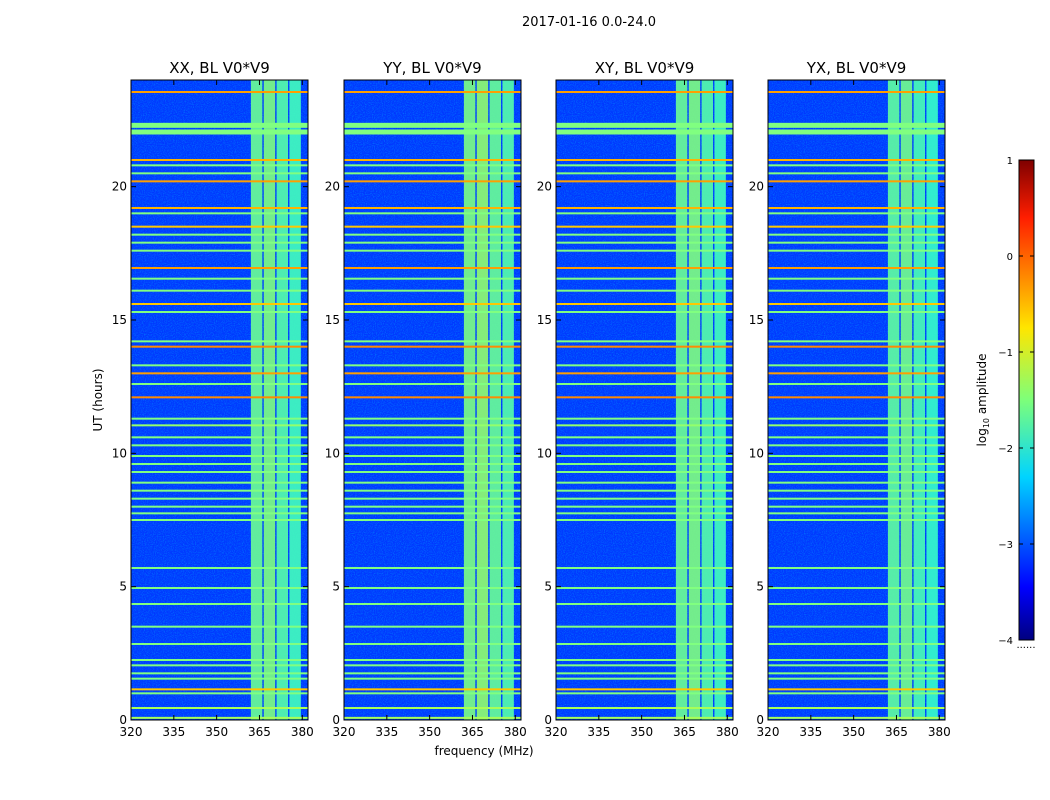 The height and width of the screenshot is (800, 1050). What do you see at coordinates (939, 732) in the screenshot?
I see `x-tick-label: 380` at bounding box center [939, 732].